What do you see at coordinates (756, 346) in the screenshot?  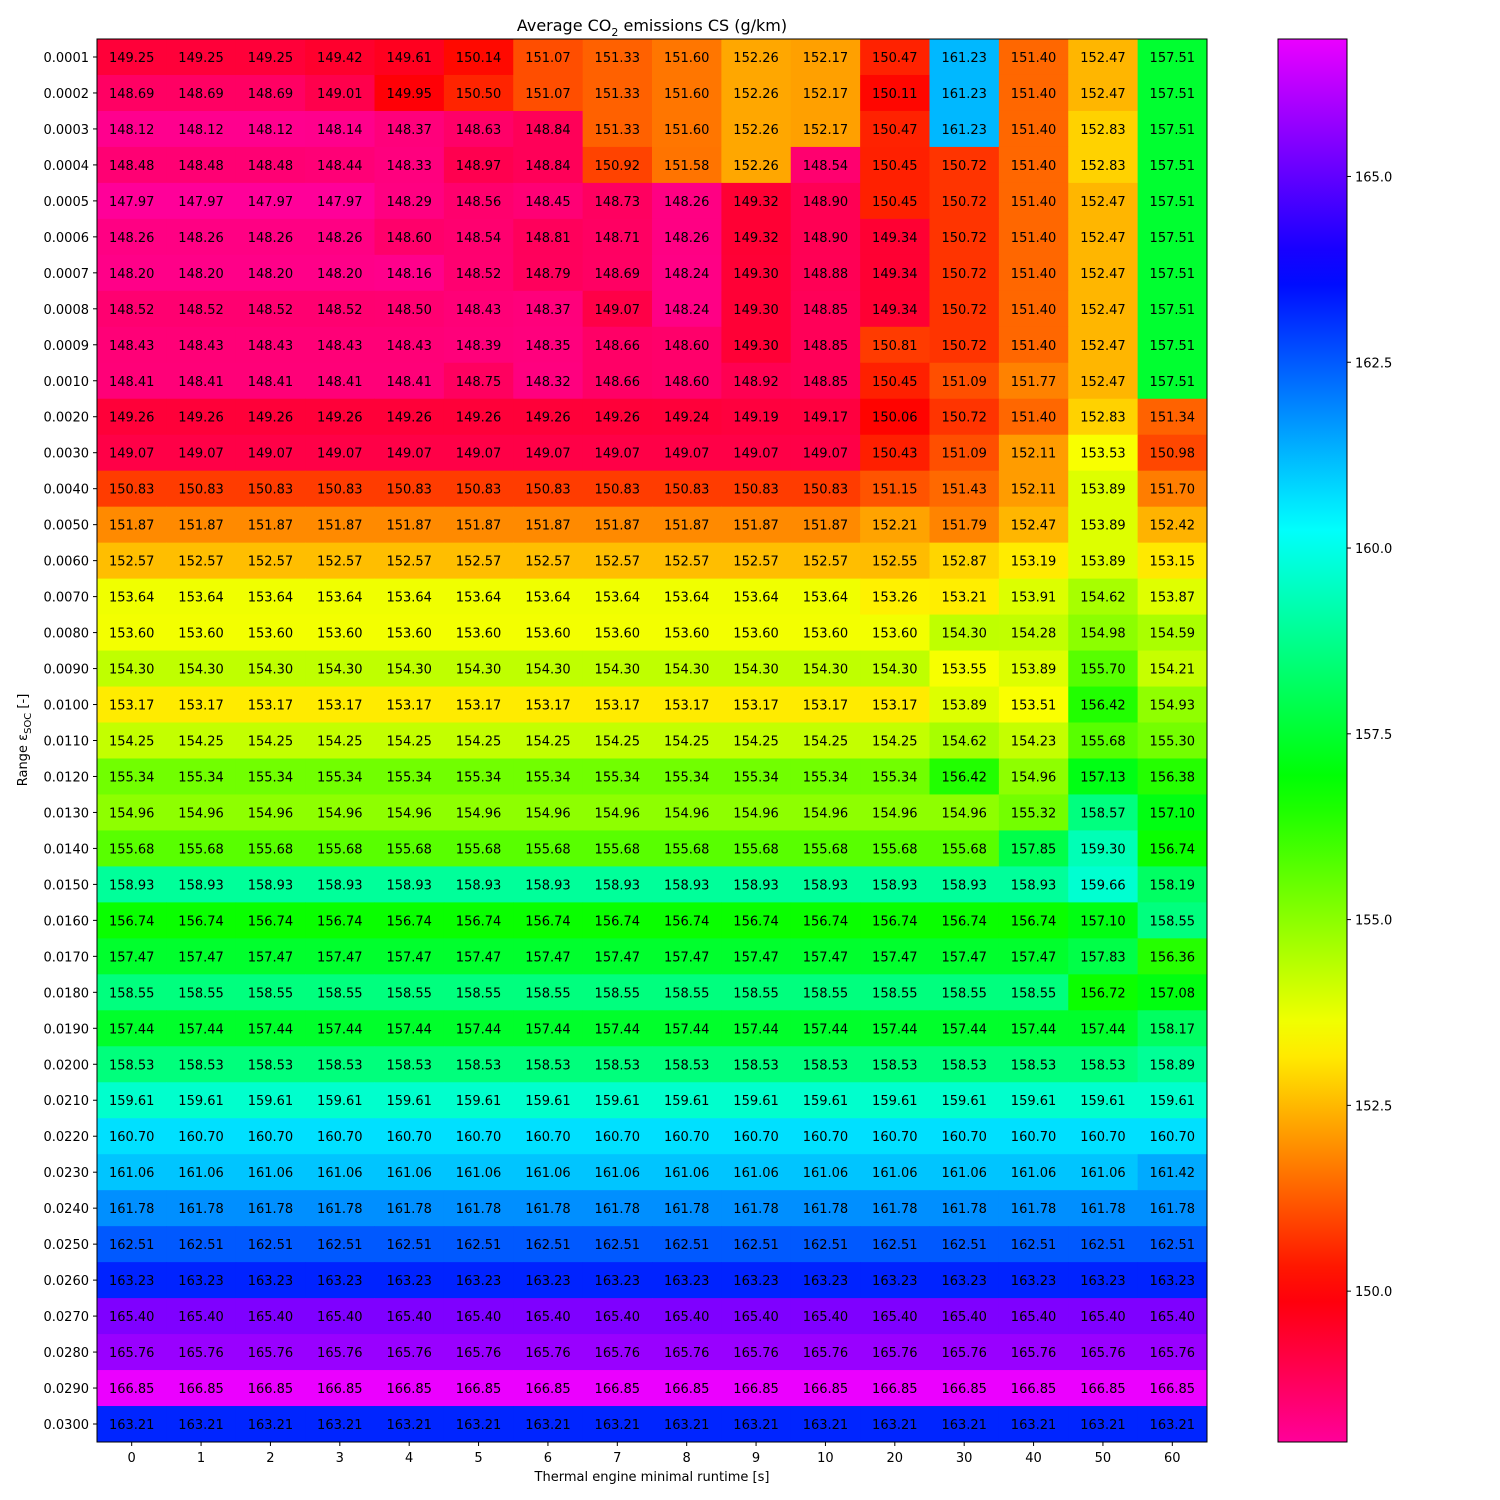 I see `cell-value-label: 149.30` at bounding box center [756, 346].